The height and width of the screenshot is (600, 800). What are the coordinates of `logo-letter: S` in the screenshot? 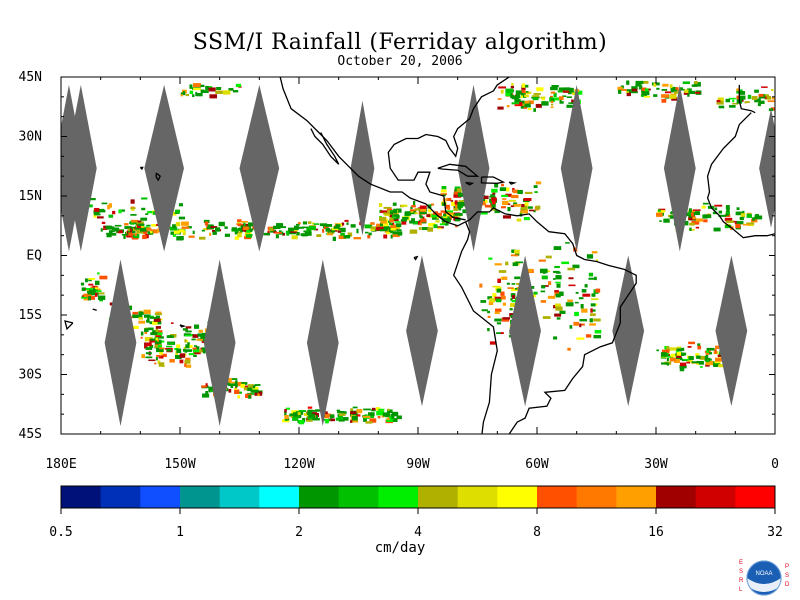 It's located at (741, 572).